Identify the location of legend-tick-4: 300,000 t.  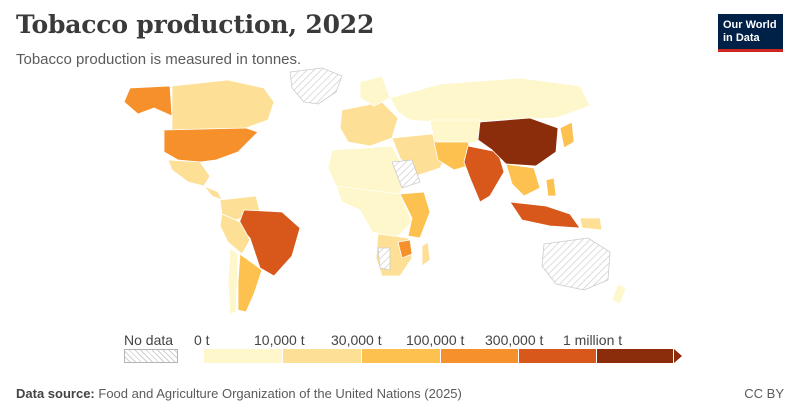
(514, 340).